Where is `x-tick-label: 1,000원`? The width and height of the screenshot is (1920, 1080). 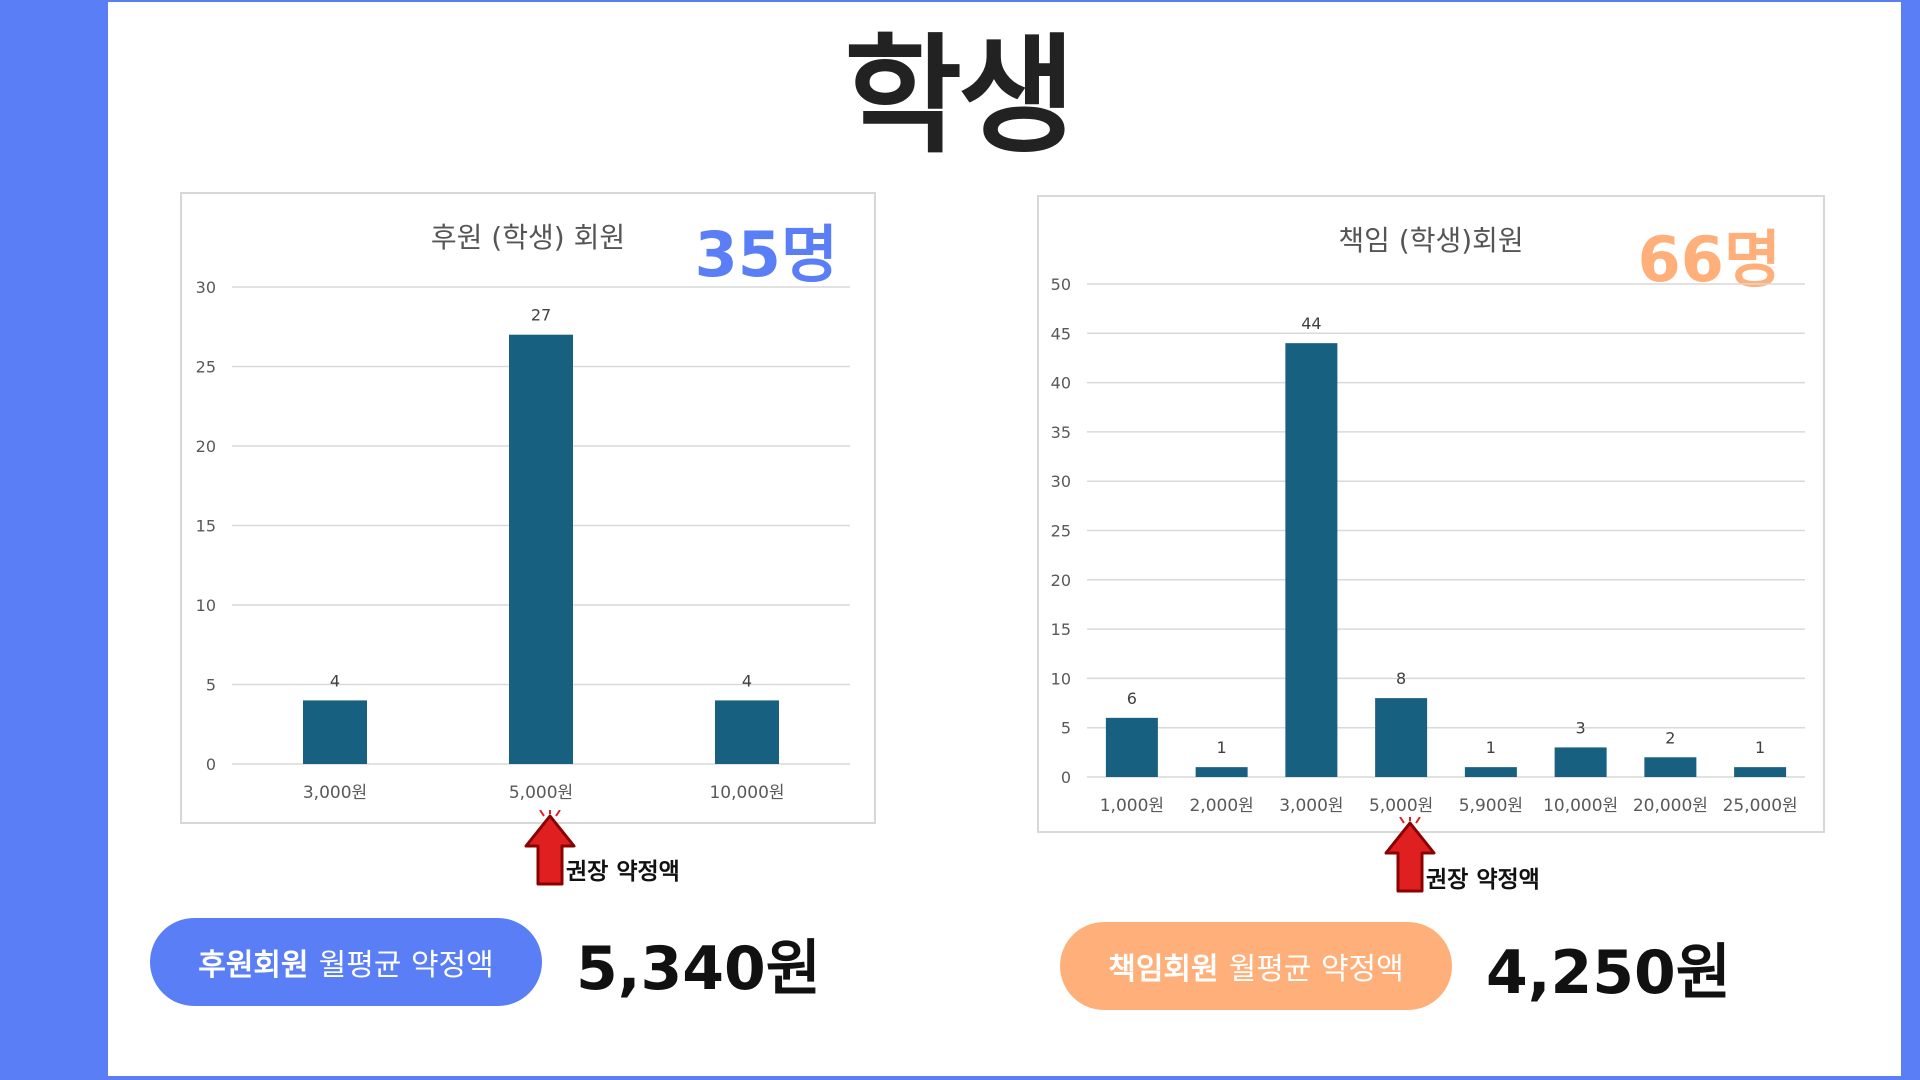
x-tick-label: 1,000원 is located at coordinates (1132, 806).